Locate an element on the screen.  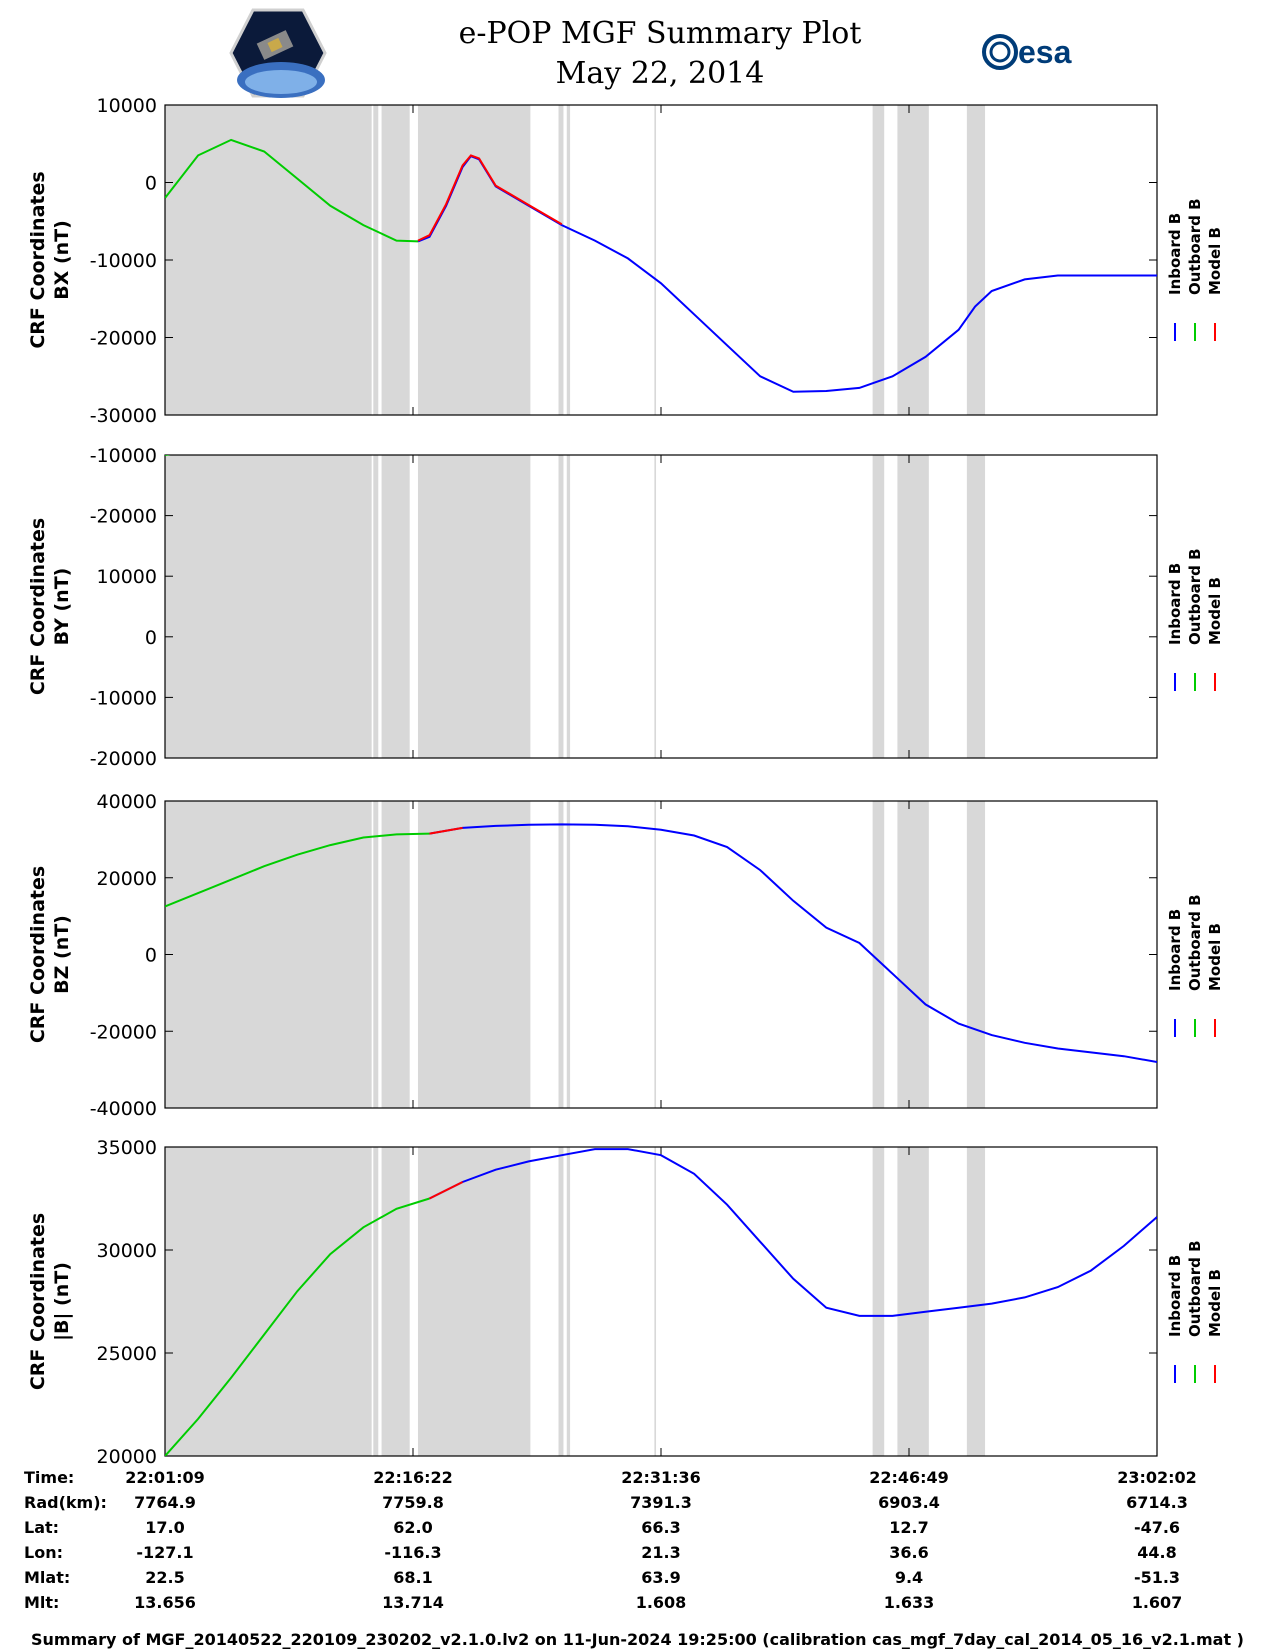
y-axis-label: BY (nT) is located at coordinates (62, 607).